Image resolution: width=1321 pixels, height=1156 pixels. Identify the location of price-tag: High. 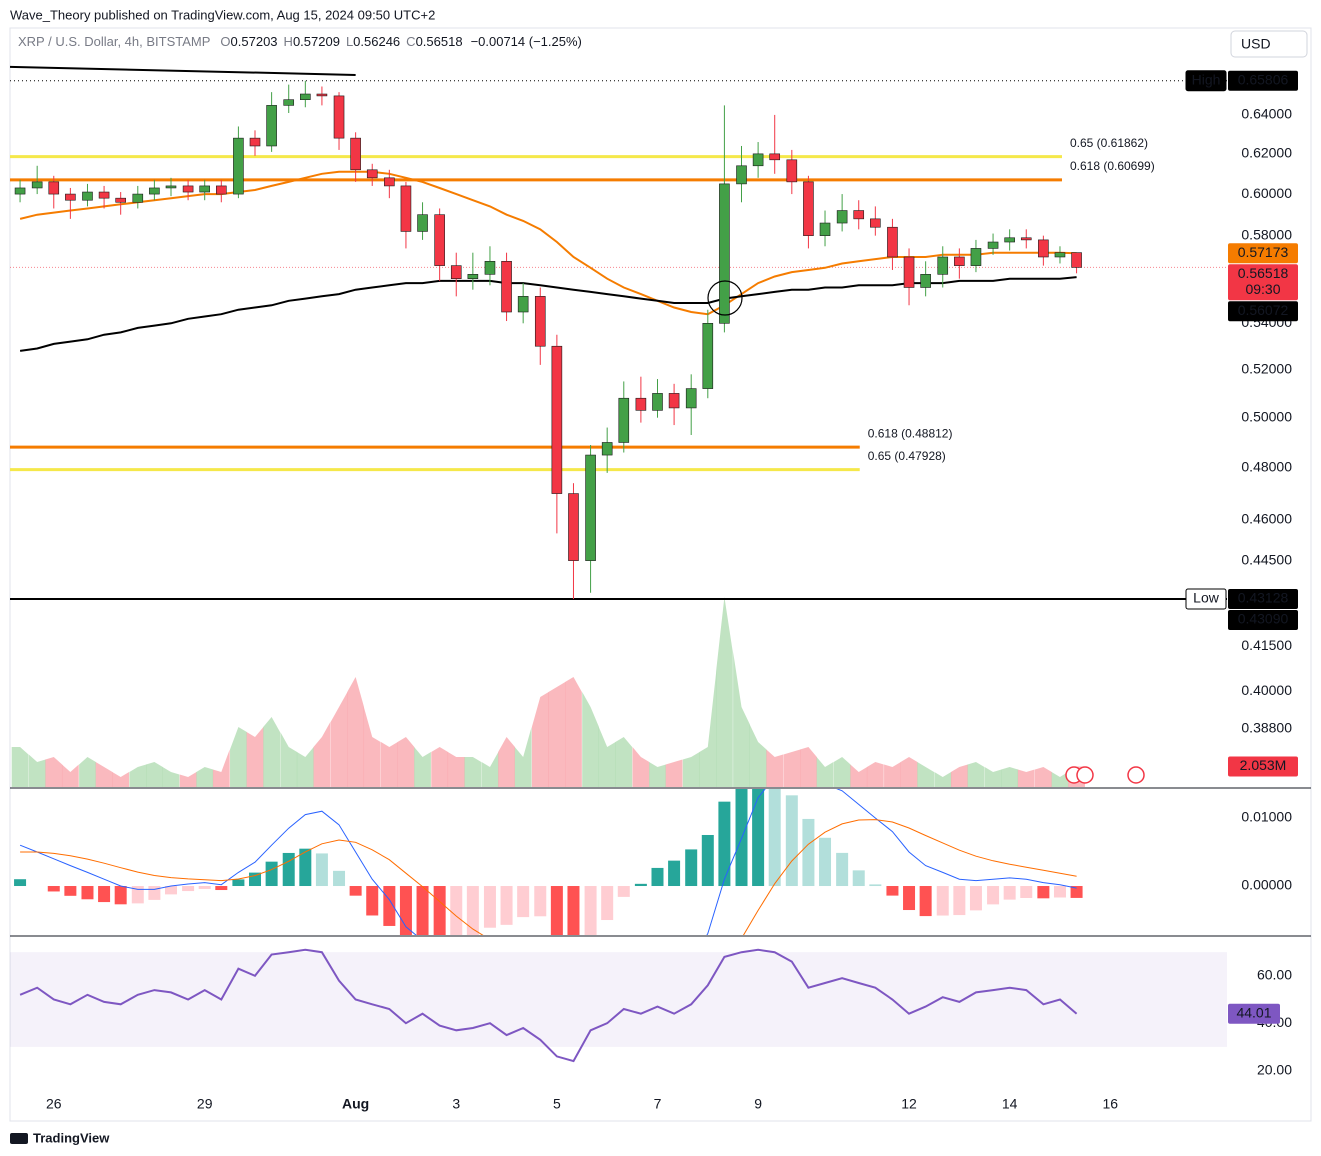
(1206, 79).